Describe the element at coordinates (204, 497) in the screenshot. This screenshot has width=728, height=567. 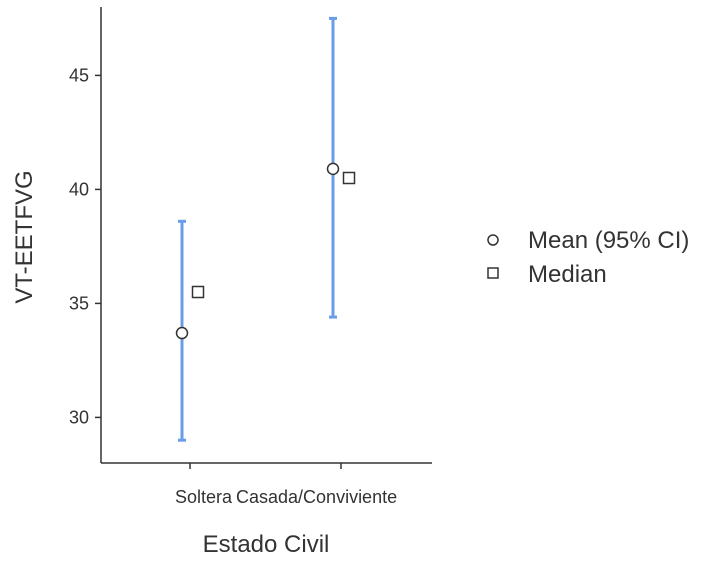
I see `x-tick-label: Soltera` at that location.